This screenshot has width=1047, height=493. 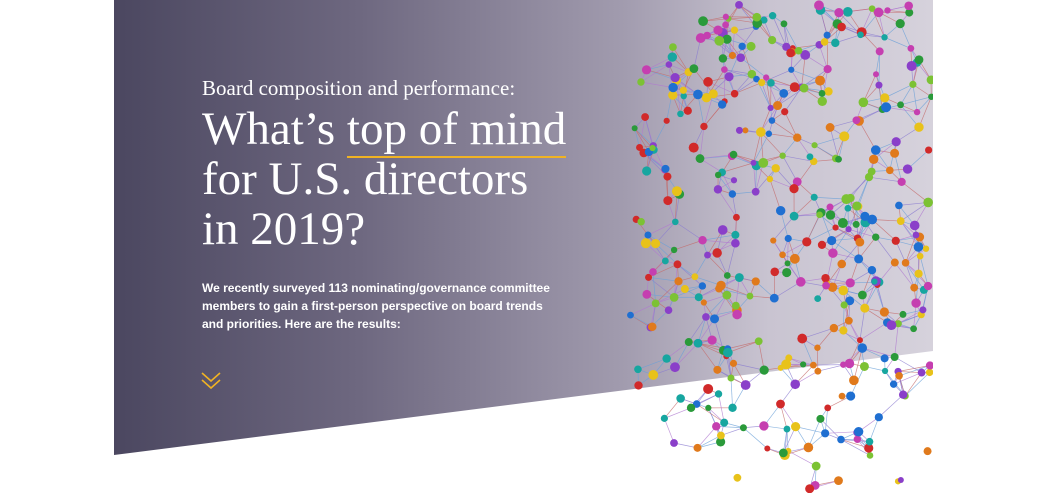 I want to click on scroll-down-button, so click(x=211, y=381).